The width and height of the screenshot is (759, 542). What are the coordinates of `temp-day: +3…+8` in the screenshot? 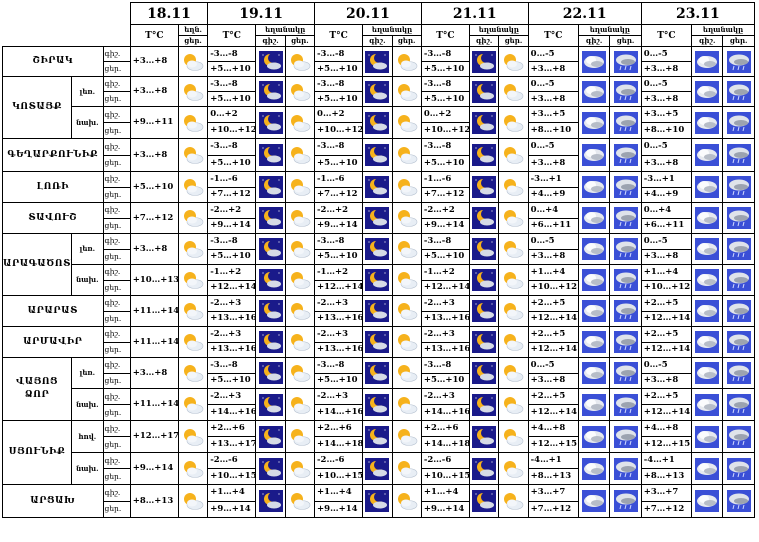 It's located at (666, 163).